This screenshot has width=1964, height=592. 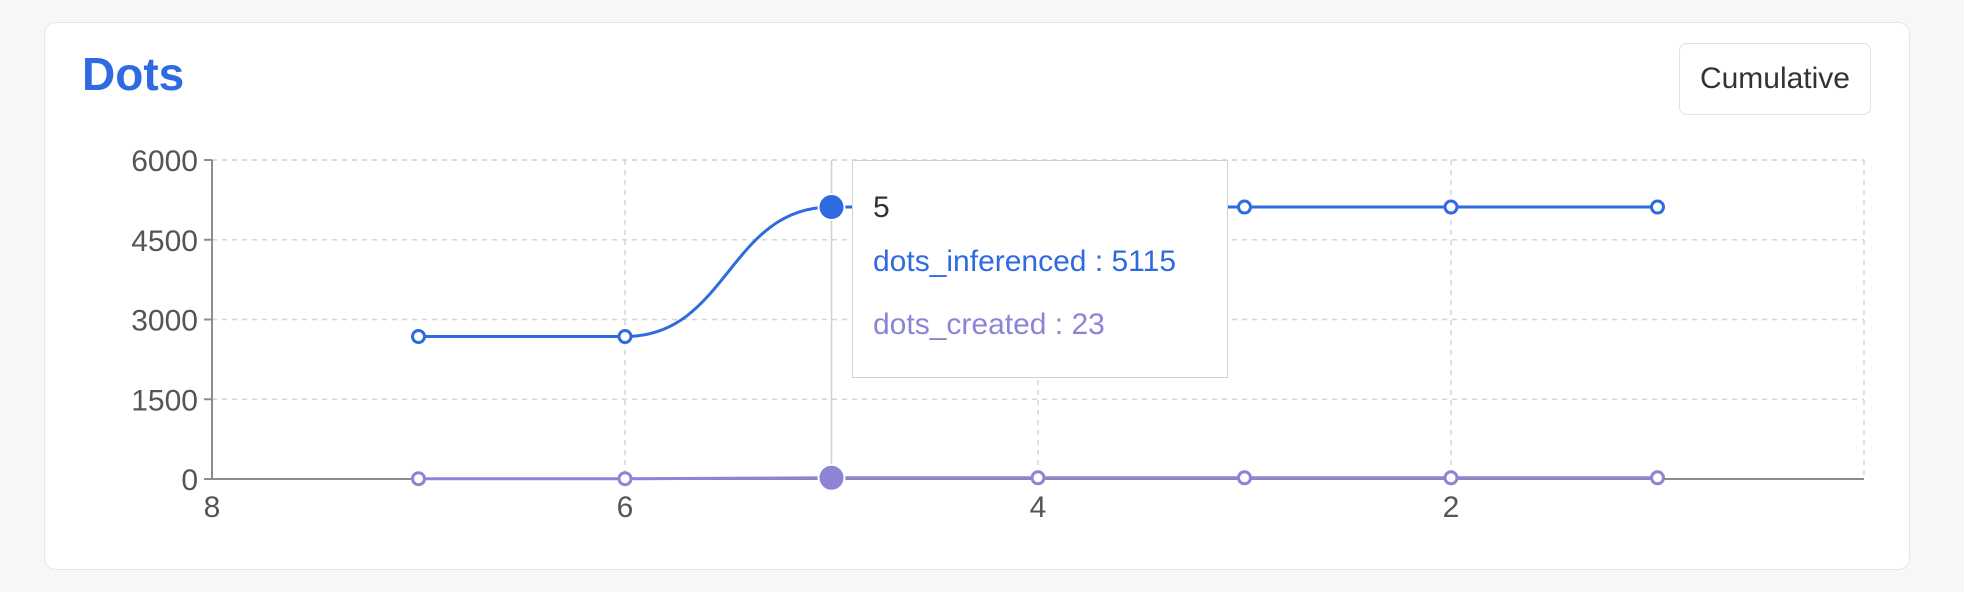 What do you see at coordinates (189, 480) in the screenshot?
I see `y-tick-label: 0` at bounding box center [189, 480].